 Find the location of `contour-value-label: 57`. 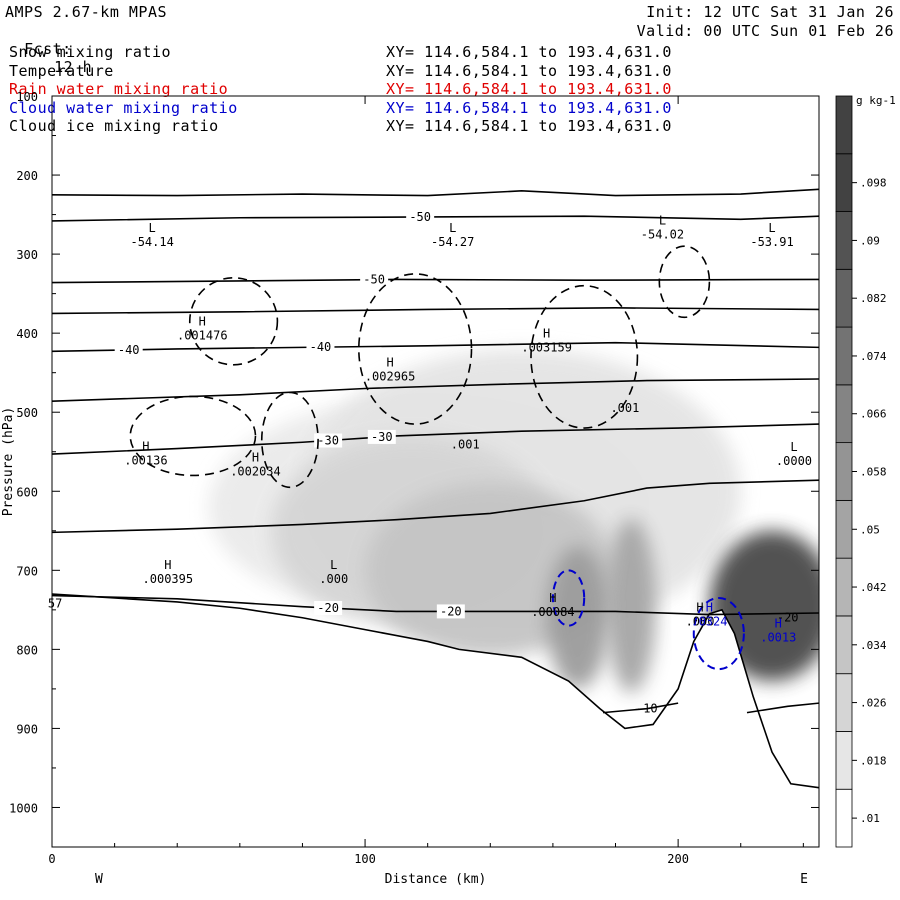

contour-value-label: 57 is located at coordinates (55, 603).